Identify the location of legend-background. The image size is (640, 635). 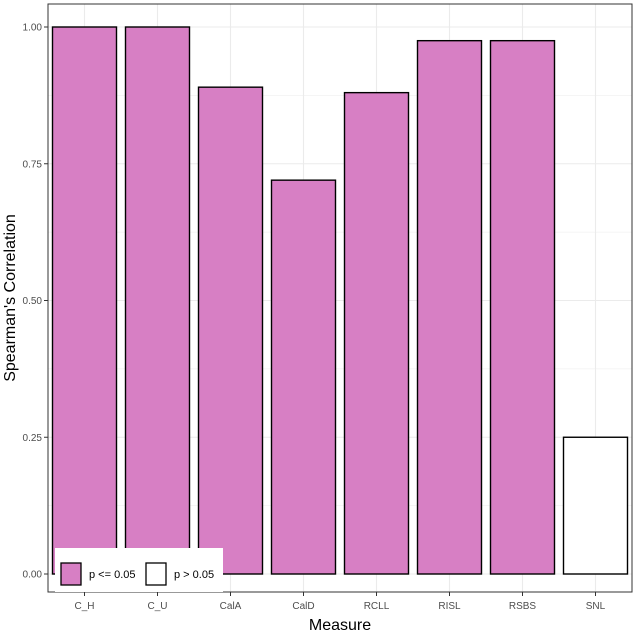
(139, 570).